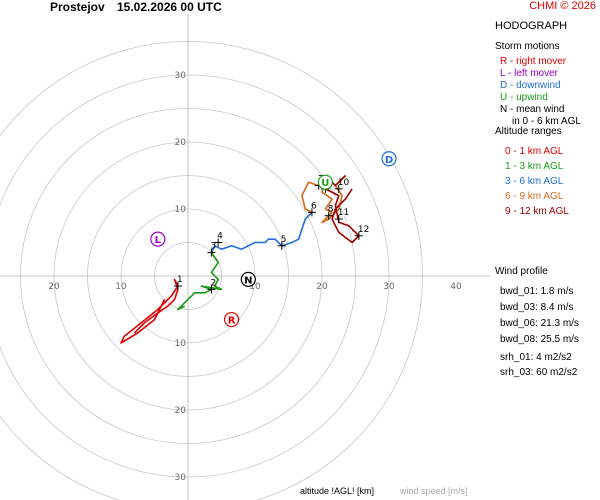 The image size is (600, 500). Describe the element at coordinates (528, 131) in the screenshot. I see `altitude-ranges-title: Altitude ranges` at that location.